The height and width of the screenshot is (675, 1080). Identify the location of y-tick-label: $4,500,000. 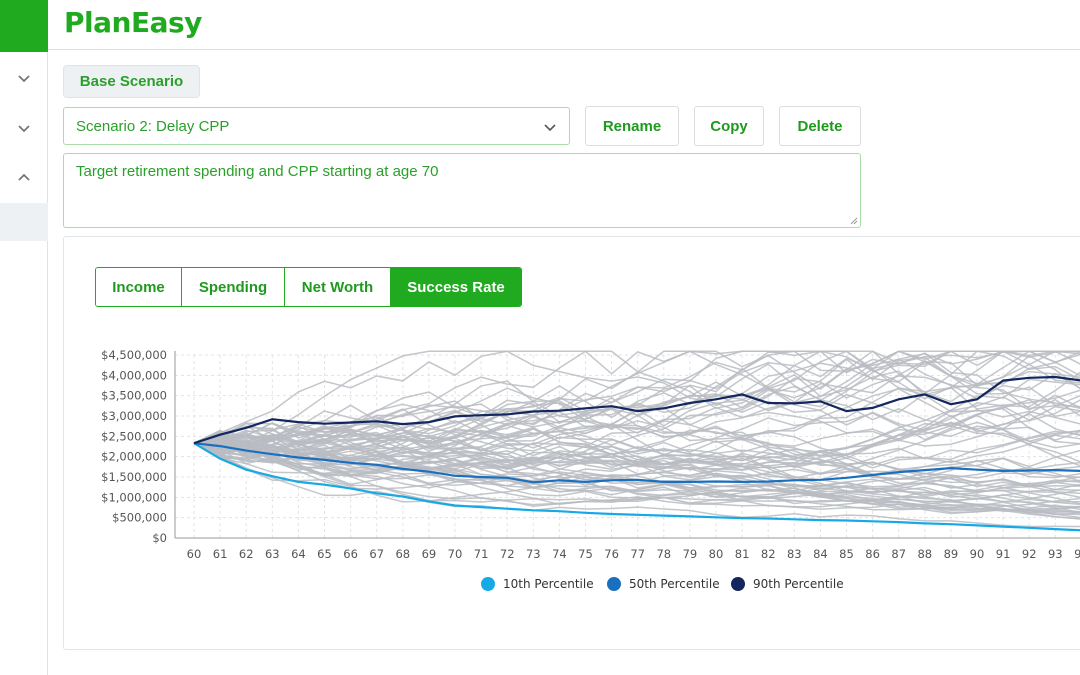
(134, 355).